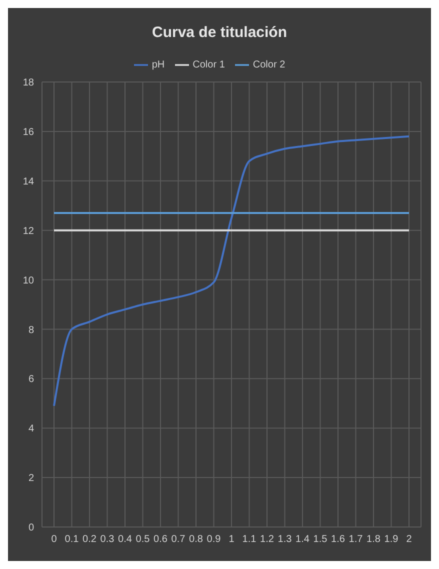 This screenshot has width=439, height=569. I want to click on x-tick-label: 0.9, so click(214, 540).